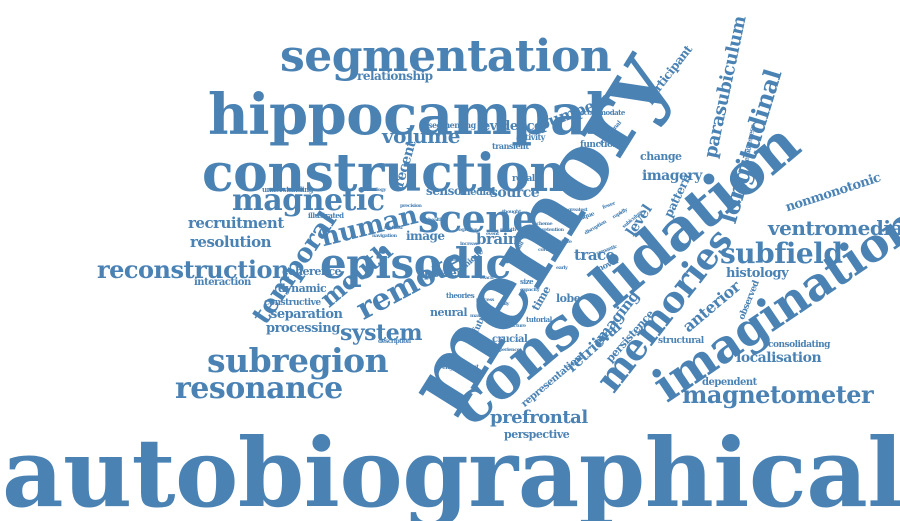 The width and height of the screenshot is (900, 521). What do you see at coordinates (527, 268) in the screenshot?
I see `word-map: map` at bounding box center [527, 268].